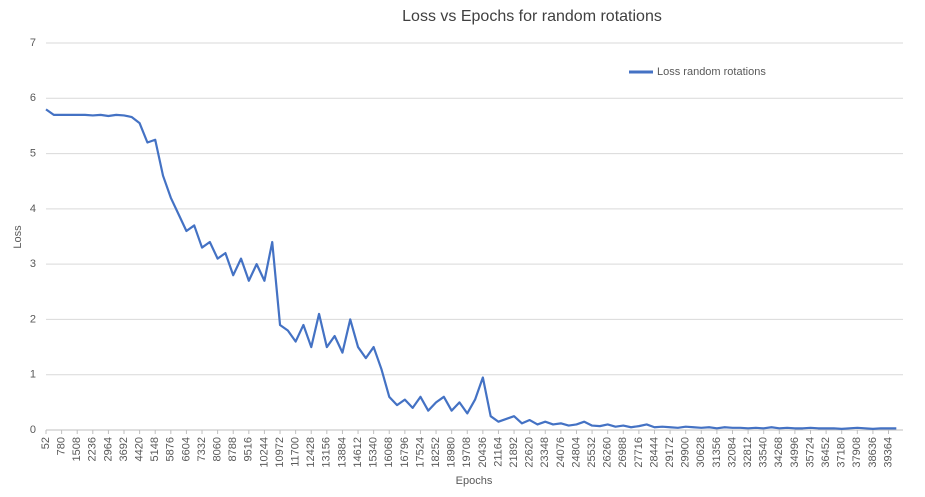 This screenshot has height=497, width=925. Describe the element at coordinates (686, 452) in the screenshot. I see `x-tick-label: 29900` at that location.